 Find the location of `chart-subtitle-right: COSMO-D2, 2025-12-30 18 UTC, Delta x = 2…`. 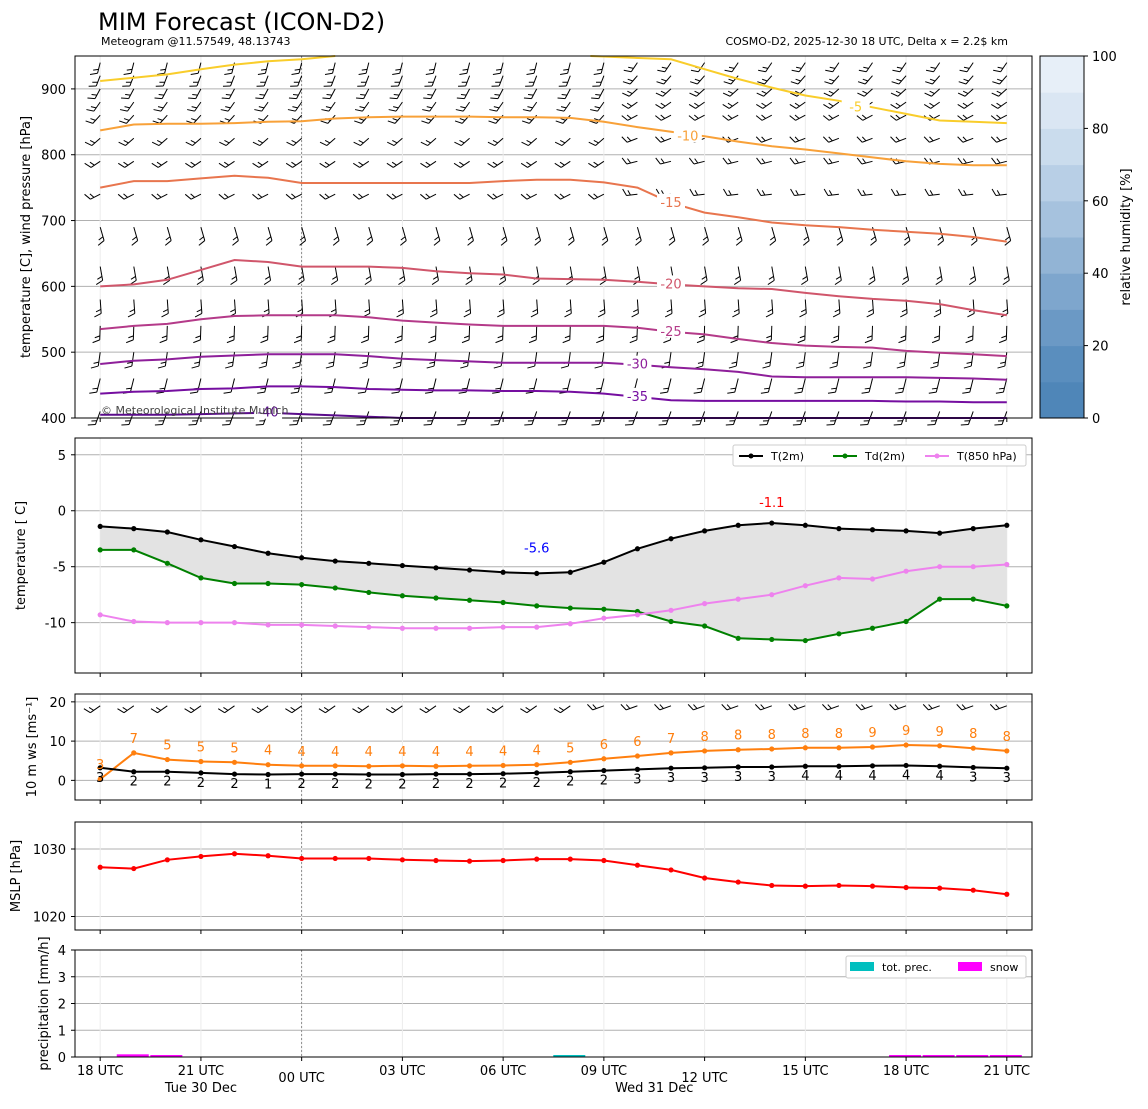

chart-subtitle-right: COSMO-D2, 2025-12-30 18 UTC, Delta x = 2… is located at coordinates (866, 41).